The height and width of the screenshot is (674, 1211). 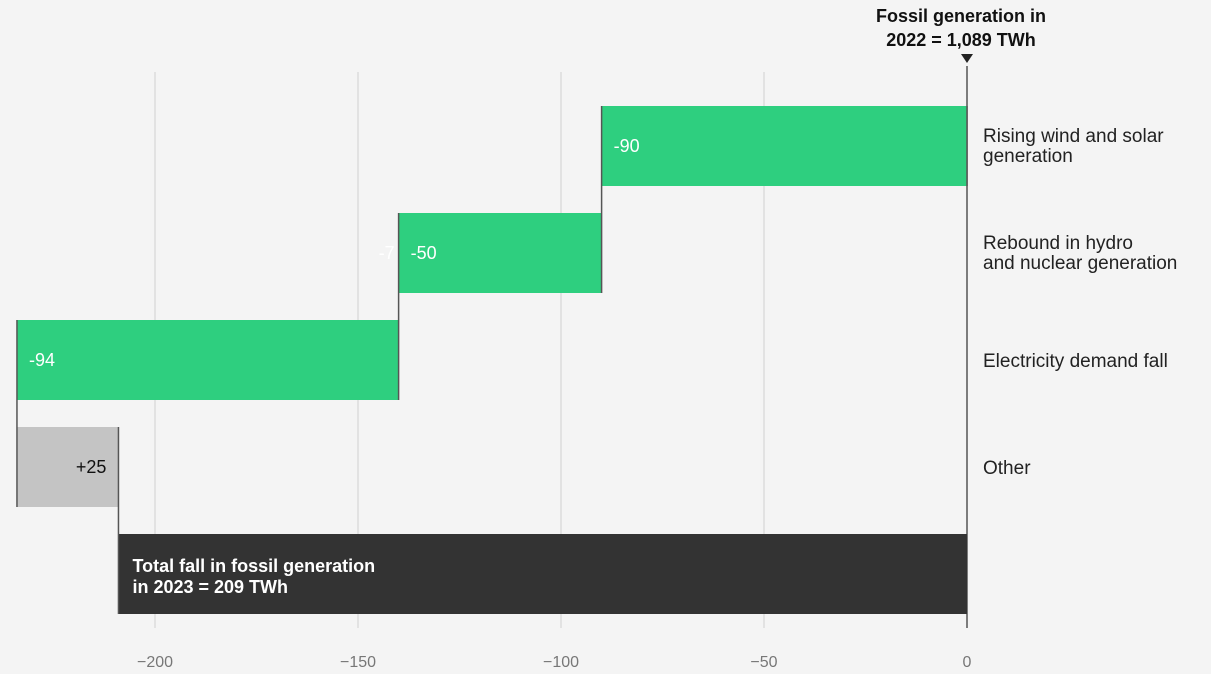 What do you see at coordinates (155, 662) in the screenshot?
I see `x-tick-label: −200` at bounding box center [155, 662].